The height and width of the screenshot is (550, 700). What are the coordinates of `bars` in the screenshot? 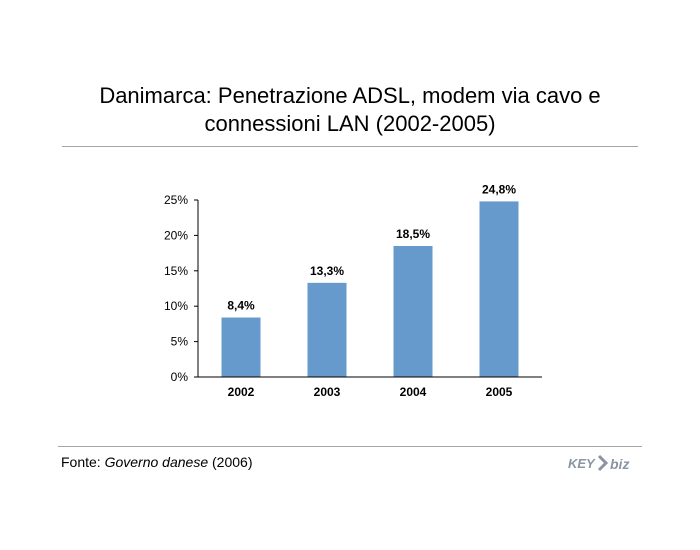 It's located at (370, 289).